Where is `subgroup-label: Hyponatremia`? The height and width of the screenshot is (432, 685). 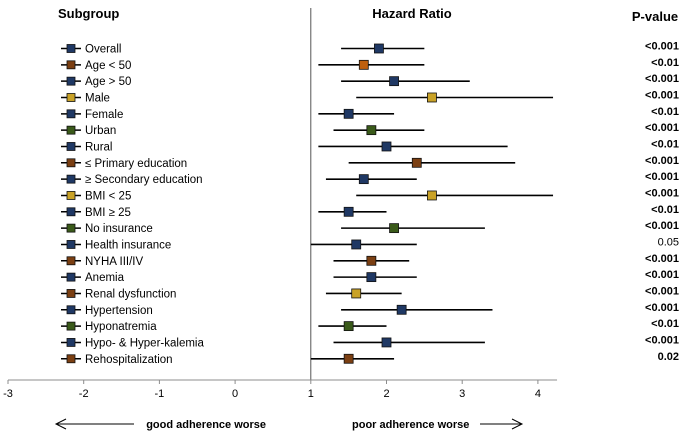 subgroup-label: Hyponatremia is located at coordinates (121, 327).